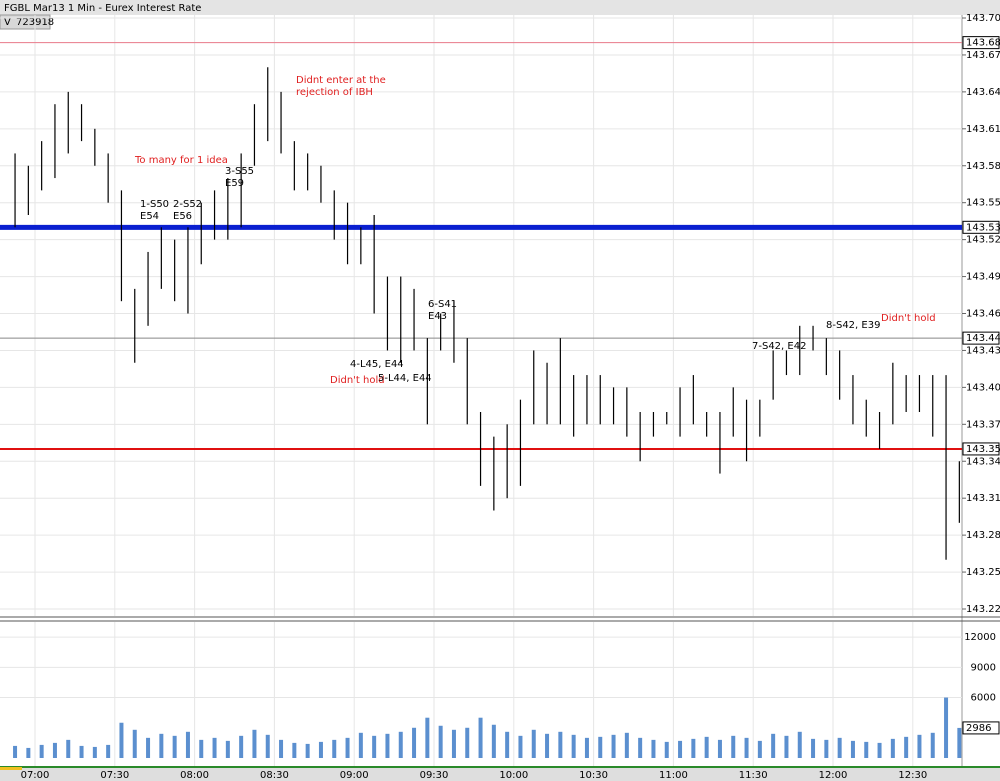 The height and width of the screenshot is (781, 1000). I want to click on annotation: 8-S42, E39, so click(853, 325).